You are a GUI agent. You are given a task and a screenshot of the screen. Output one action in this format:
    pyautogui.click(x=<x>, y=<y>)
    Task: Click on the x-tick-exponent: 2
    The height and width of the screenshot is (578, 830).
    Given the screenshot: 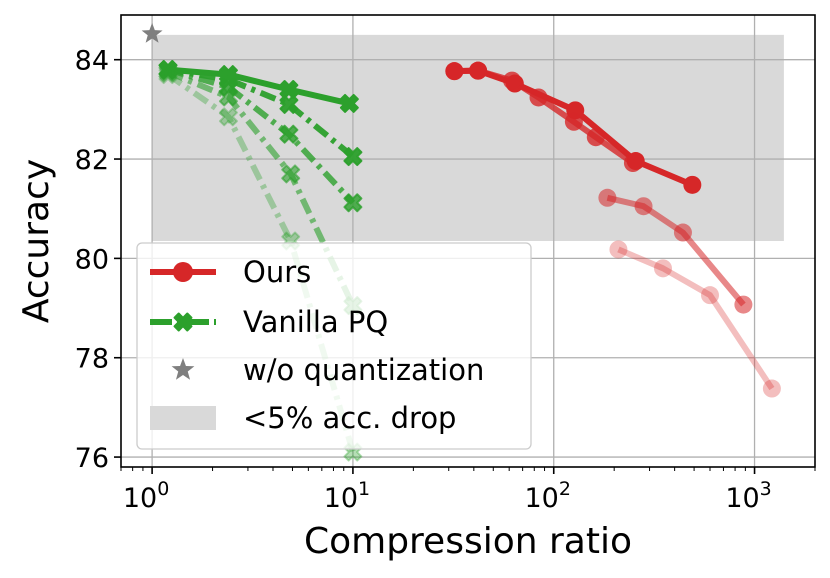 What is the action you would take?
    pyautogui.click(x=565, y=489)
    